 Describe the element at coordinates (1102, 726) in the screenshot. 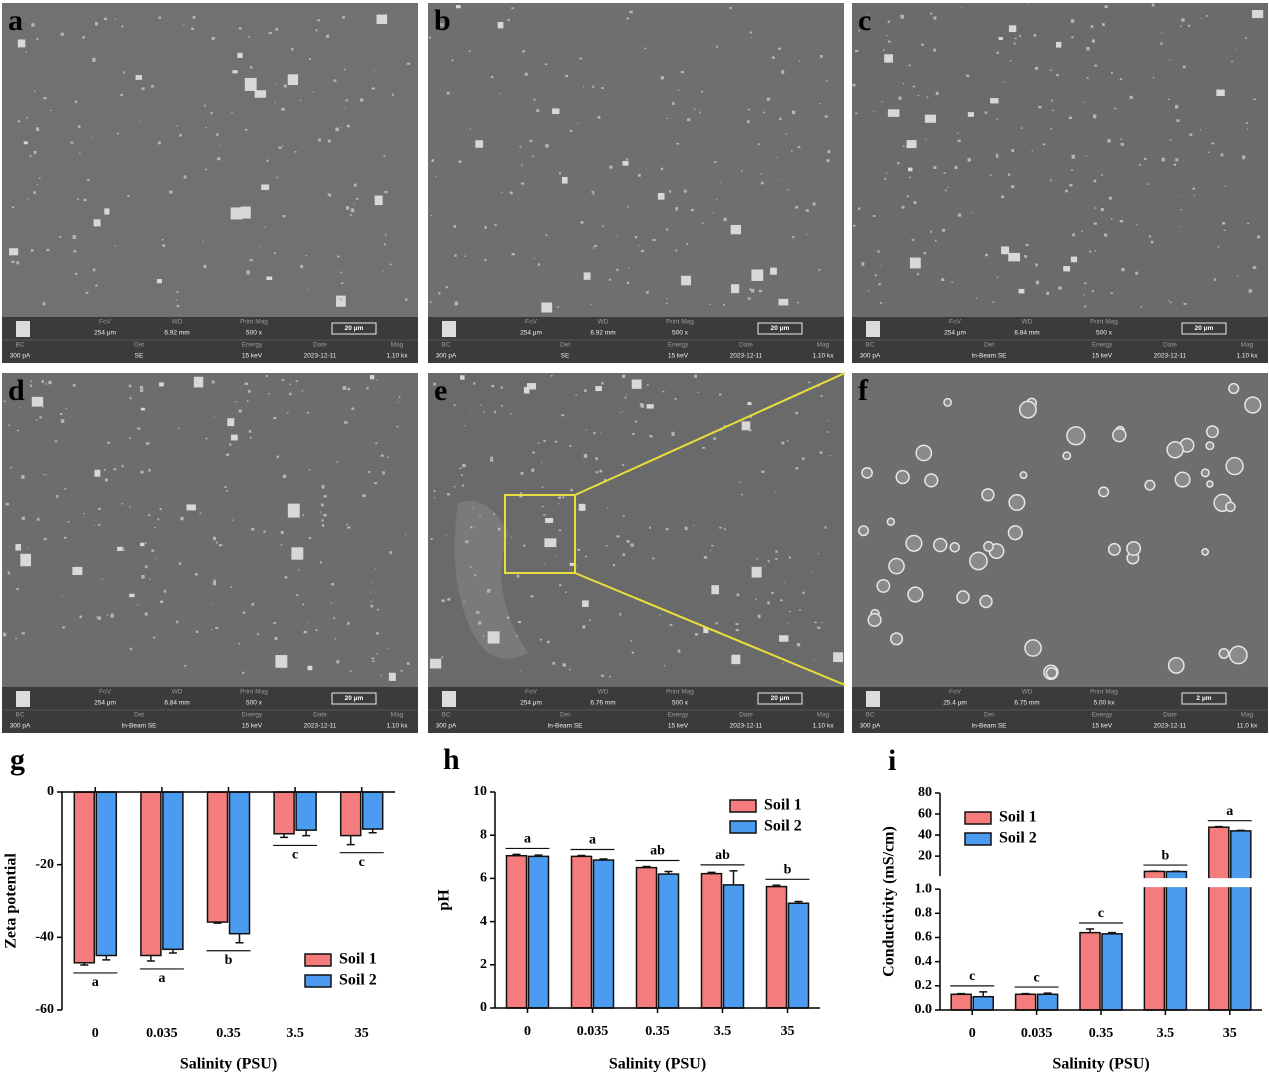

I see `info-value: 15 keV` at that location.